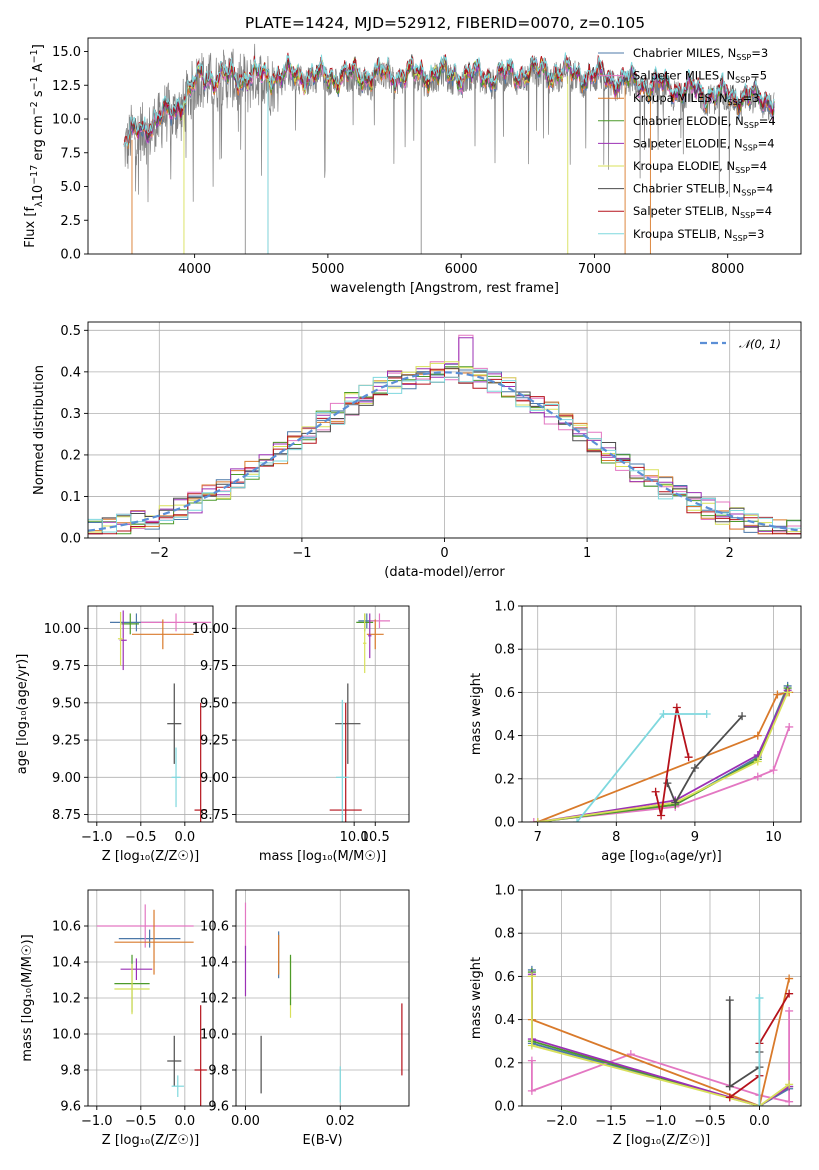 Image resolution: width=819 pixels, height=1170 pixels. I want to click on ylabel-weight-z: mass weight, so click(476, 998).